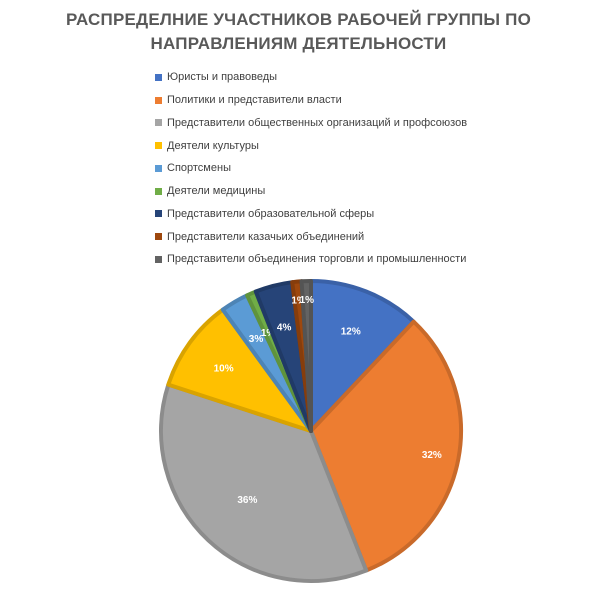  Describe the element at coordinates (311, 145) in the screenshot. I see `legend-item: Деятели культуры` at that location.